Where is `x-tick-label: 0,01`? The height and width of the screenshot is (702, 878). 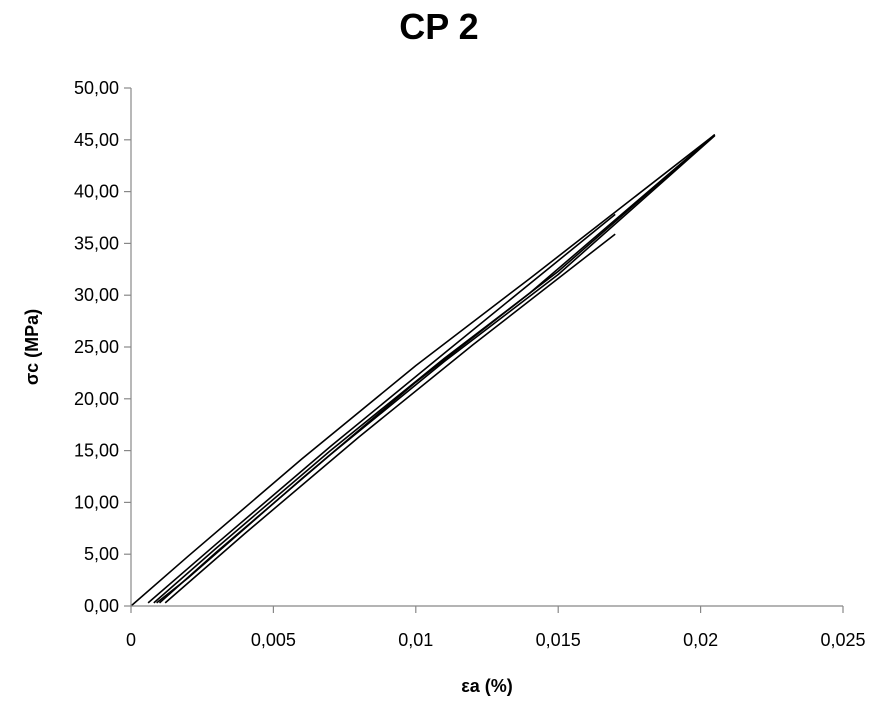 x-tick-label: 0,01 is located at coordinates (415, 640).